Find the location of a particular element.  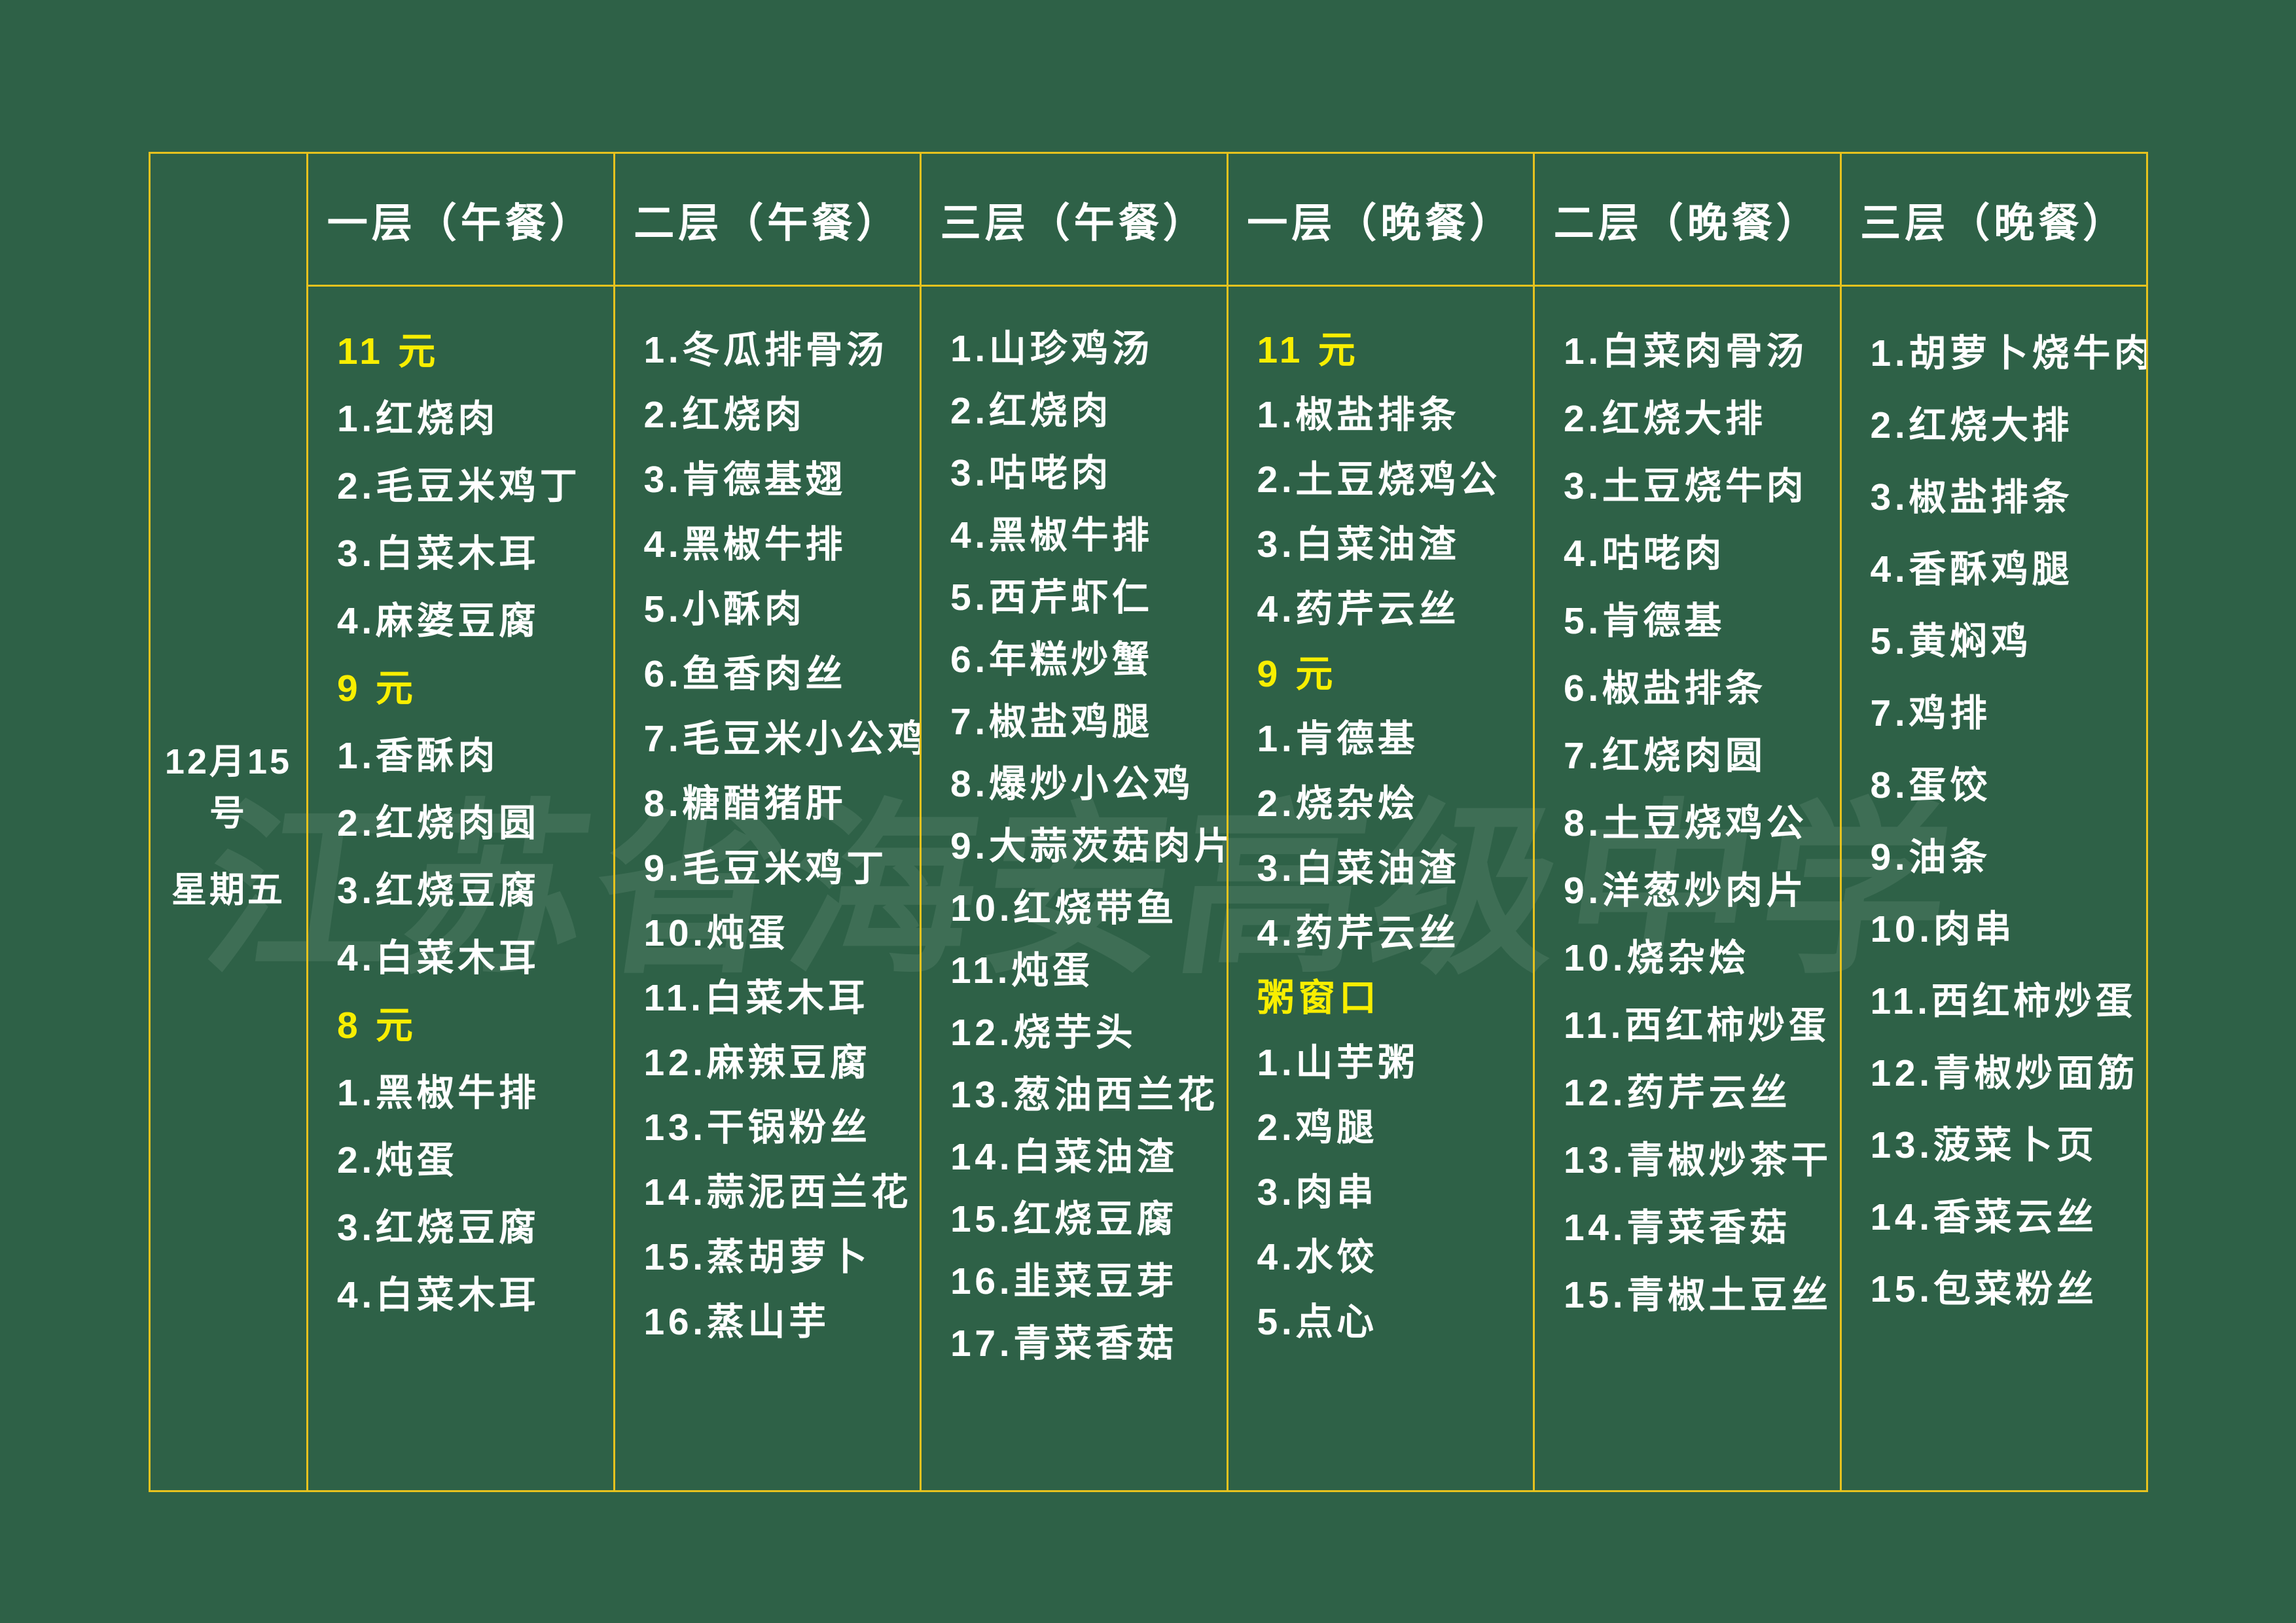

weekday-text: 星期五 is located at coordinates (228, 890).